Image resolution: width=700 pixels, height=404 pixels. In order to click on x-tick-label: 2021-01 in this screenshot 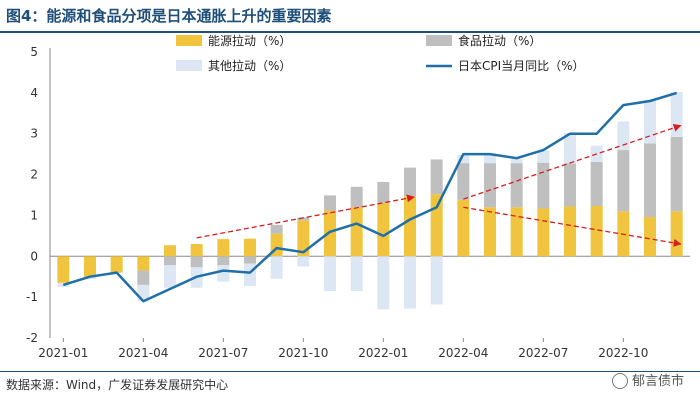, I will do `click(63, 353)`.